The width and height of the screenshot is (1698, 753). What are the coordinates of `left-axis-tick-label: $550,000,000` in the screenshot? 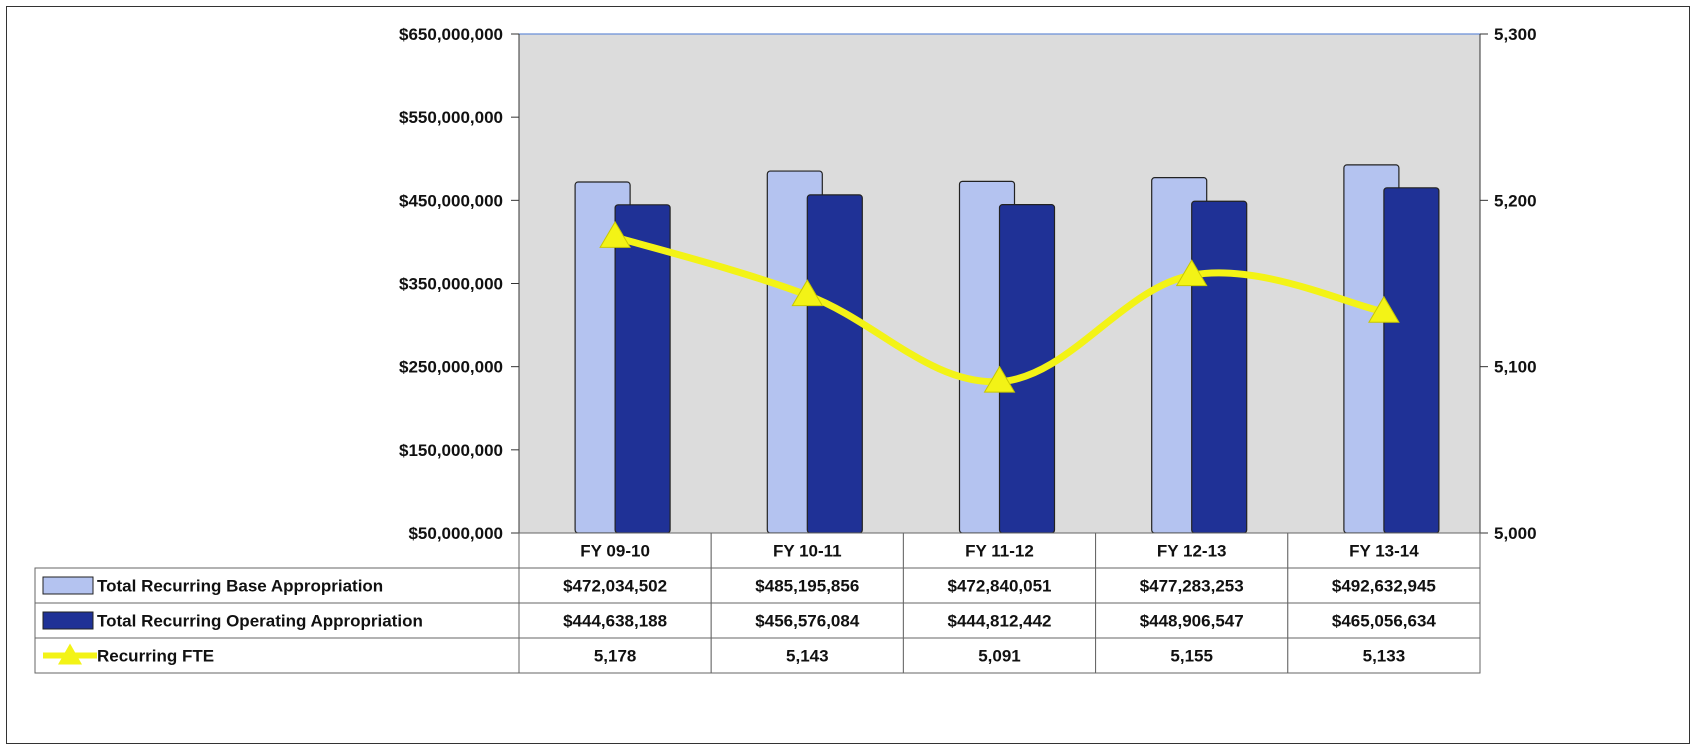 It's located at (451, 117).